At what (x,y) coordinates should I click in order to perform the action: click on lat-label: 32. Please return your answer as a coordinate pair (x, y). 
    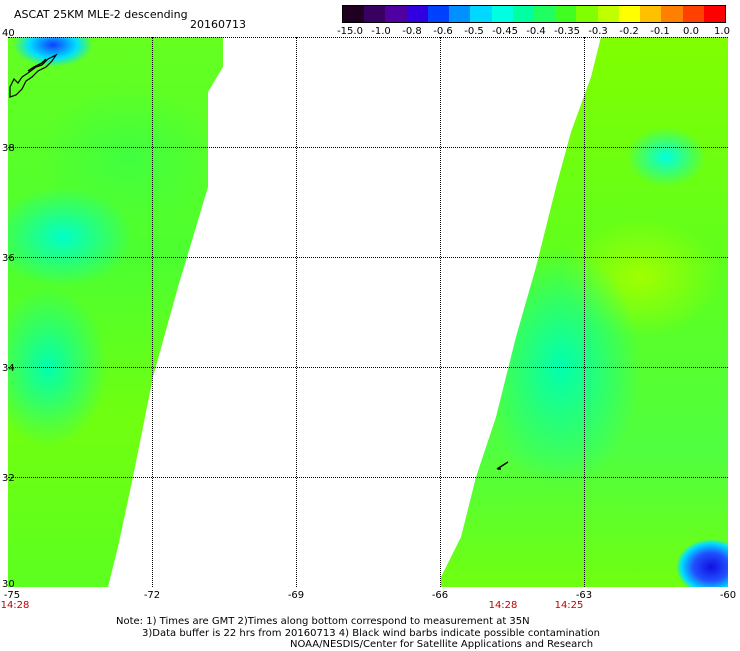
    Looking at the image, I should click on (8, 478).